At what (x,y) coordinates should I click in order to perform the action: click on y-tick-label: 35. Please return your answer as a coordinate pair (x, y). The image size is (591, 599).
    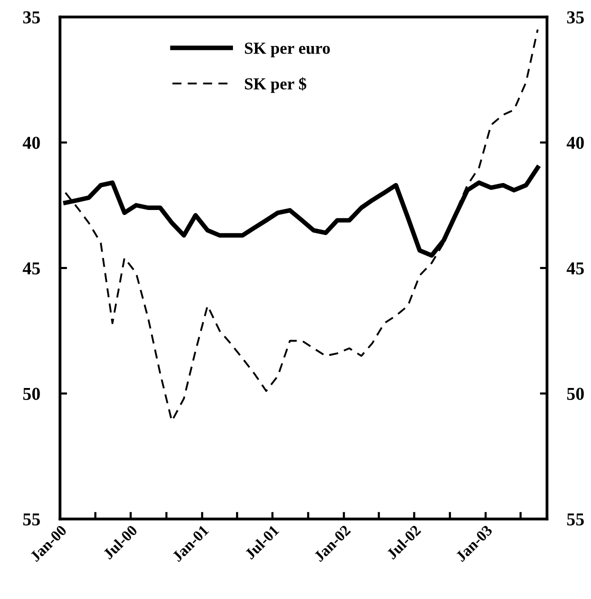
    Looking at the image, I should click on (31, 17).